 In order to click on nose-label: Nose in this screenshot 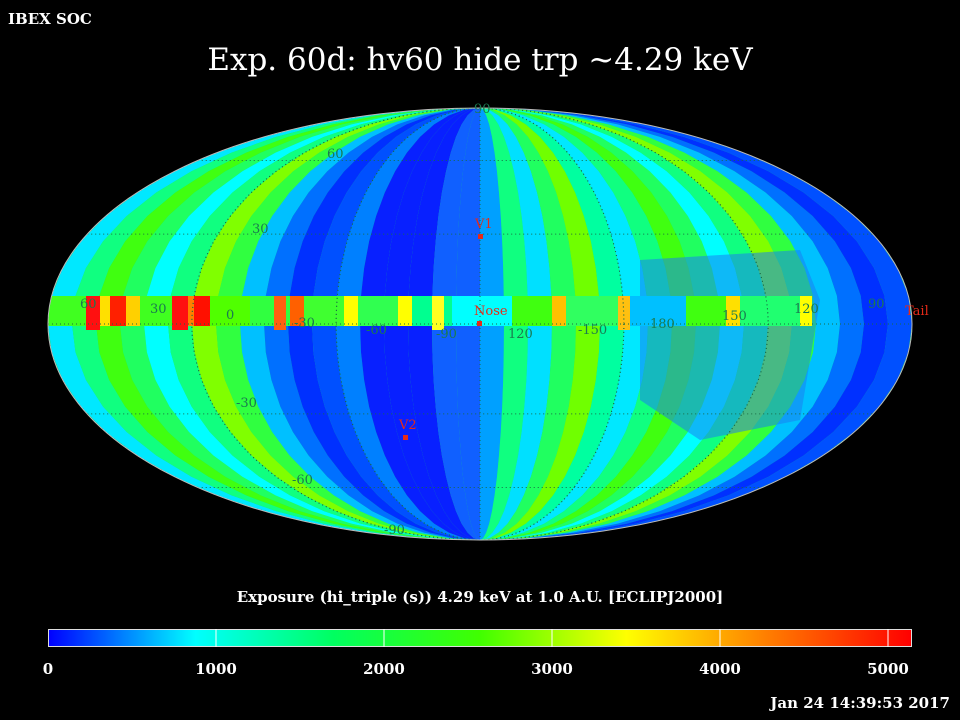, I will do `click(491, 311)`.